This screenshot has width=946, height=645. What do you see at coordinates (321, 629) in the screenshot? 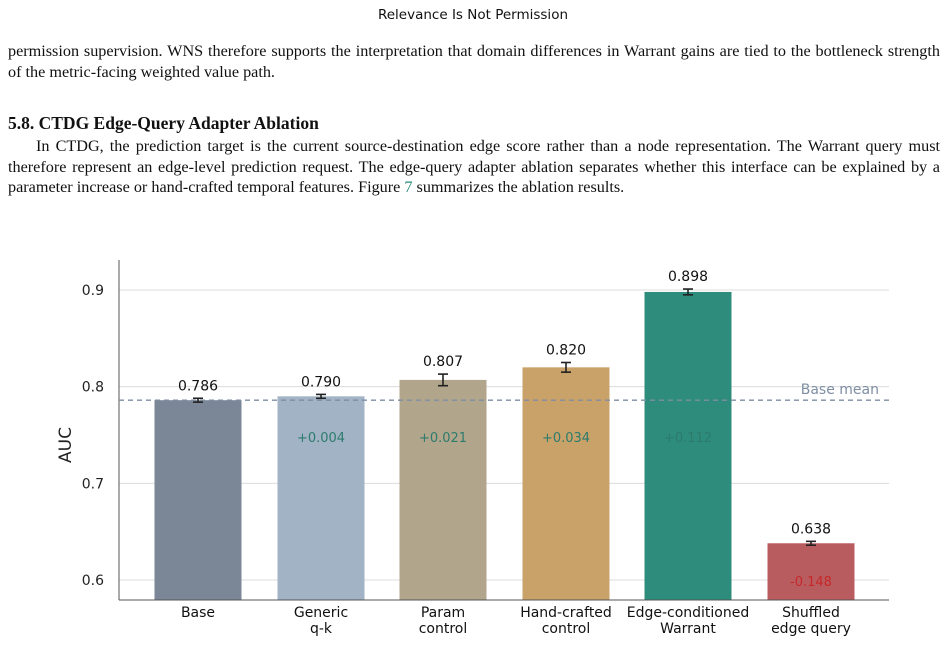
I see `x-tick-label: q-k` at bounding box center [321, 629].